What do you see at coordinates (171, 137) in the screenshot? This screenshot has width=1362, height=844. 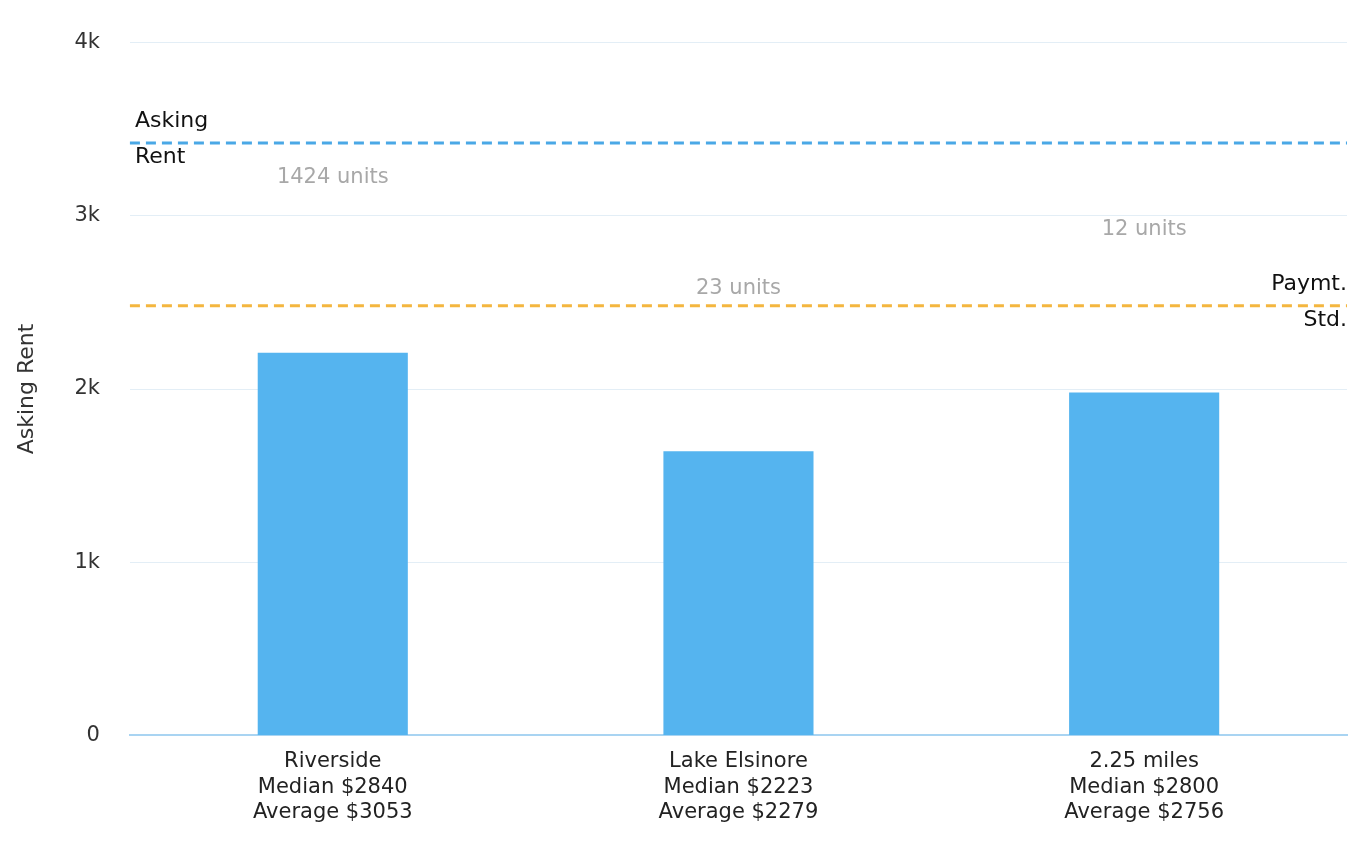 I see `ref-line-label: Asking Rent` at bounding box center [171, 137].